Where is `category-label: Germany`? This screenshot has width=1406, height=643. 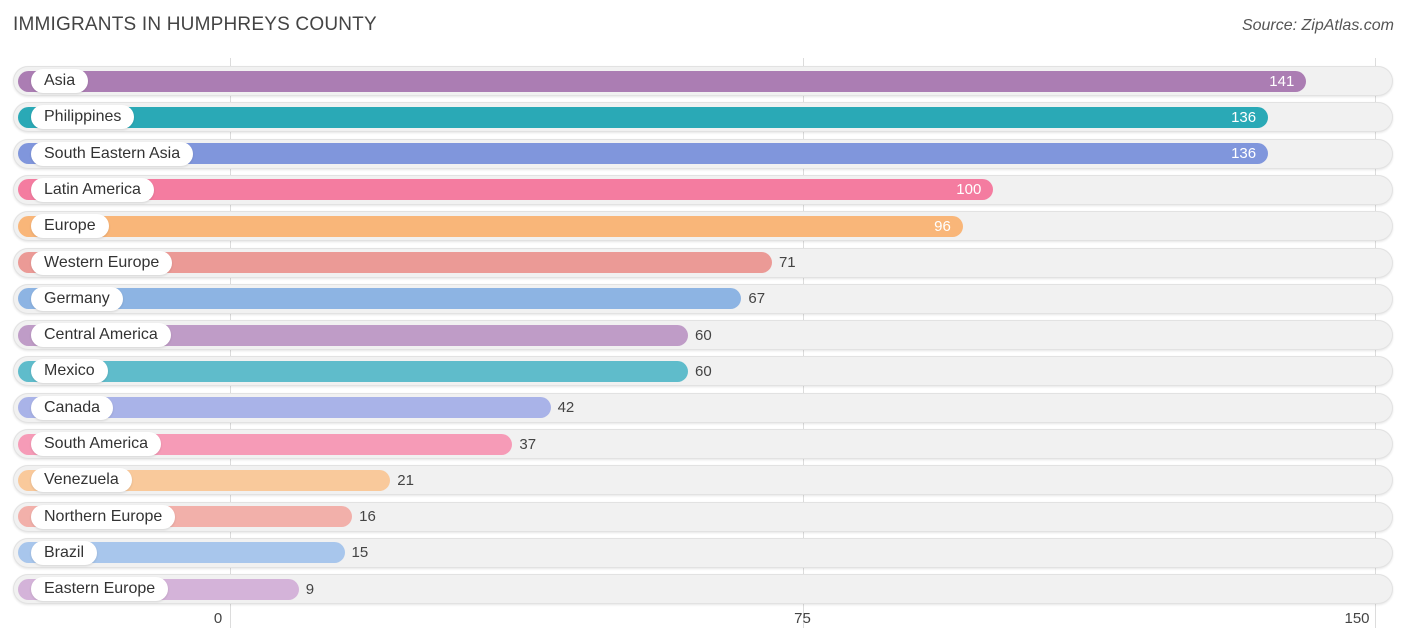 category-label: Germany is located at coordinates (77, 298).